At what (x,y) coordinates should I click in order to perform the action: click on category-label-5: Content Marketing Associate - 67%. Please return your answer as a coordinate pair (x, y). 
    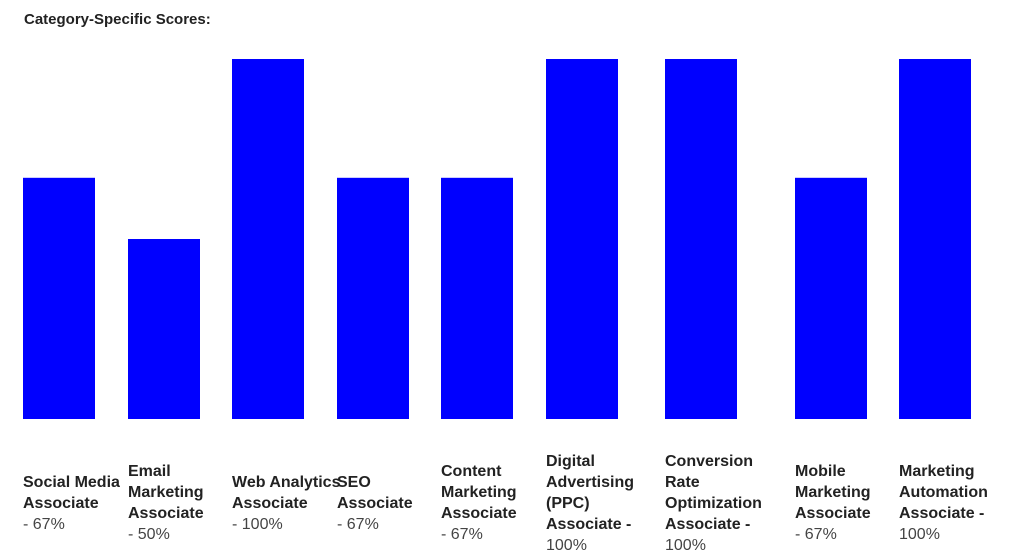
    Looking at the image, I should click on (497, 503).